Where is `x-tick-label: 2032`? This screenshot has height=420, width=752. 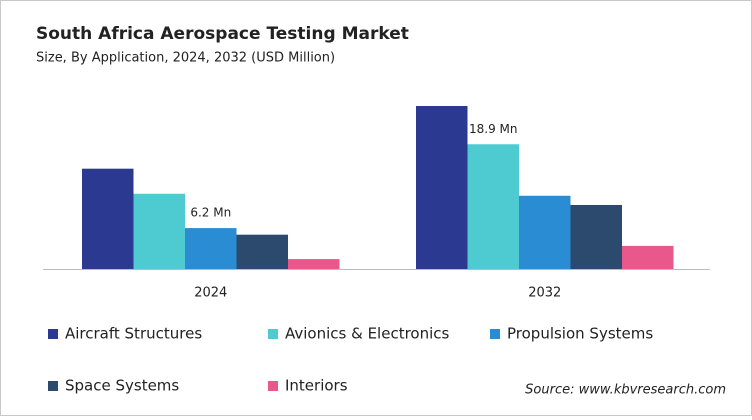 x-tick-label: 2032 is located at coordinates (544, 293).